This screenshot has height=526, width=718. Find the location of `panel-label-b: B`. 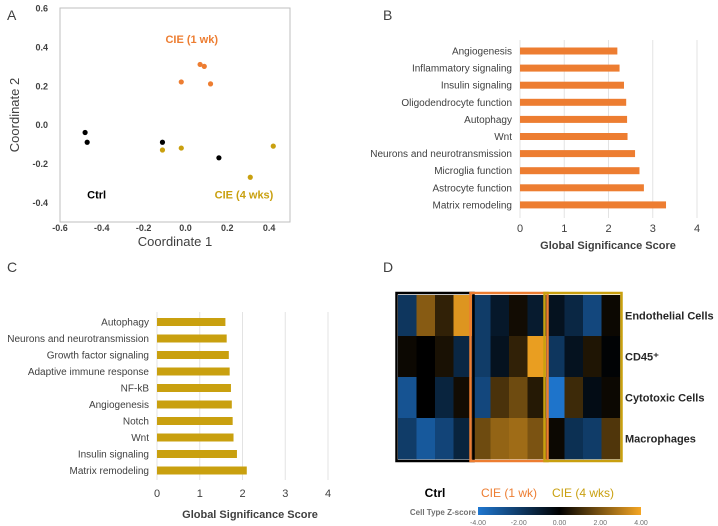

panel-label-b: B is located at coordinates (387, 15).